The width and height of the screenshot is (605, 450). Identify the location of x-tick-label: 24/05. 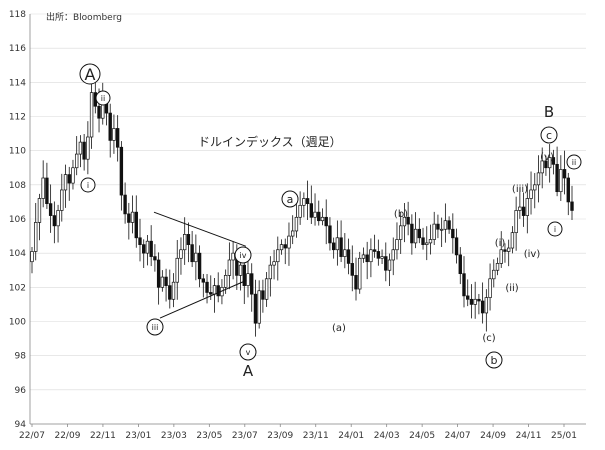
(422, 436).